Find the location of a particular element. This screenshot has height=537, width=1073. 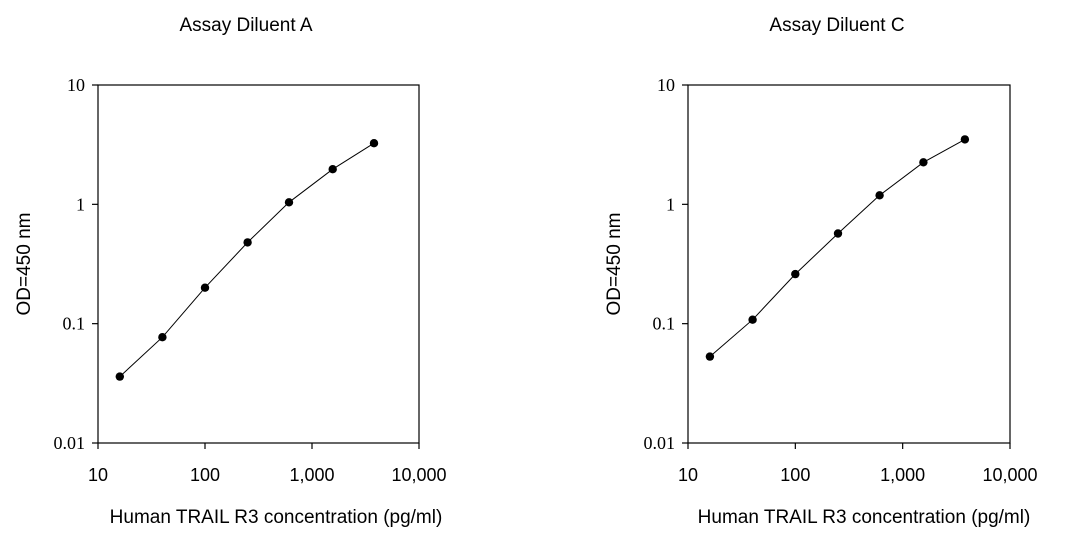

chart-title: Assay Diluent C is located at coordinates (836, 25).